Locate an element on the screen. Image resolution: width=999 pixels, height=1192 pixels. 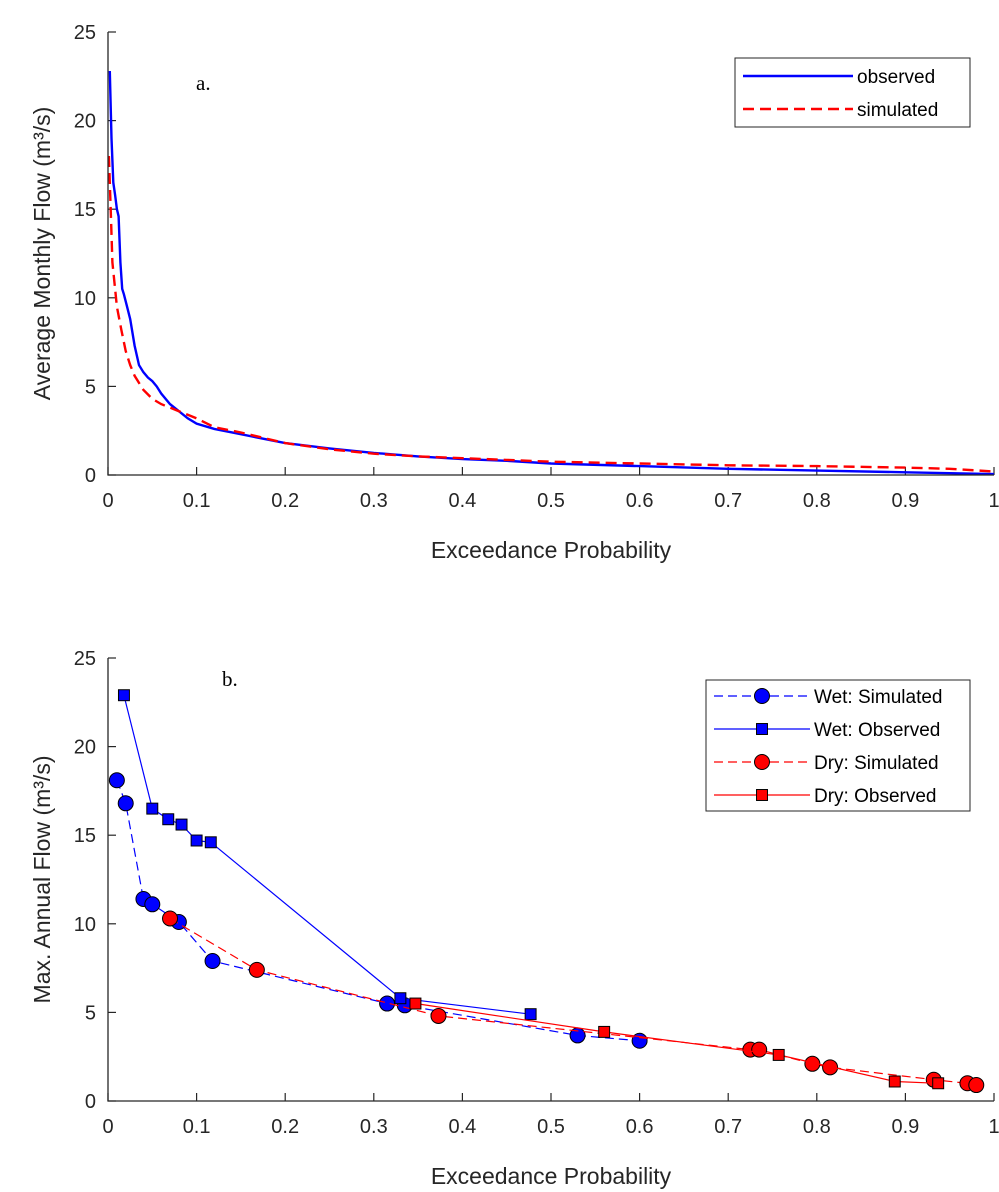
panel-b-x-axis-title: Exceedance Probability is located at coordinates (551, 1176).